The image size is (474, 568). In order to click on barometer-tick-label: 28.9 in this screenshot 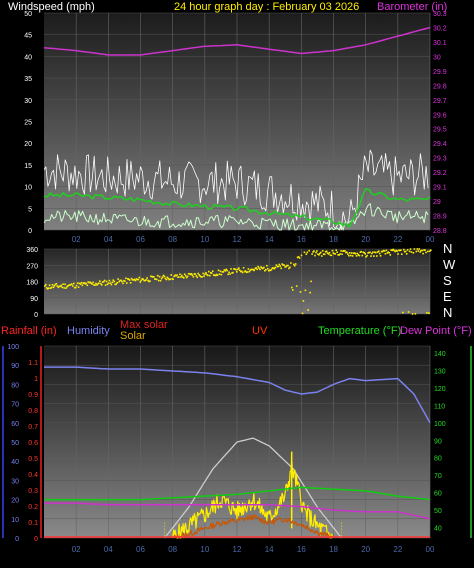, I will do `click(440, 217)`.